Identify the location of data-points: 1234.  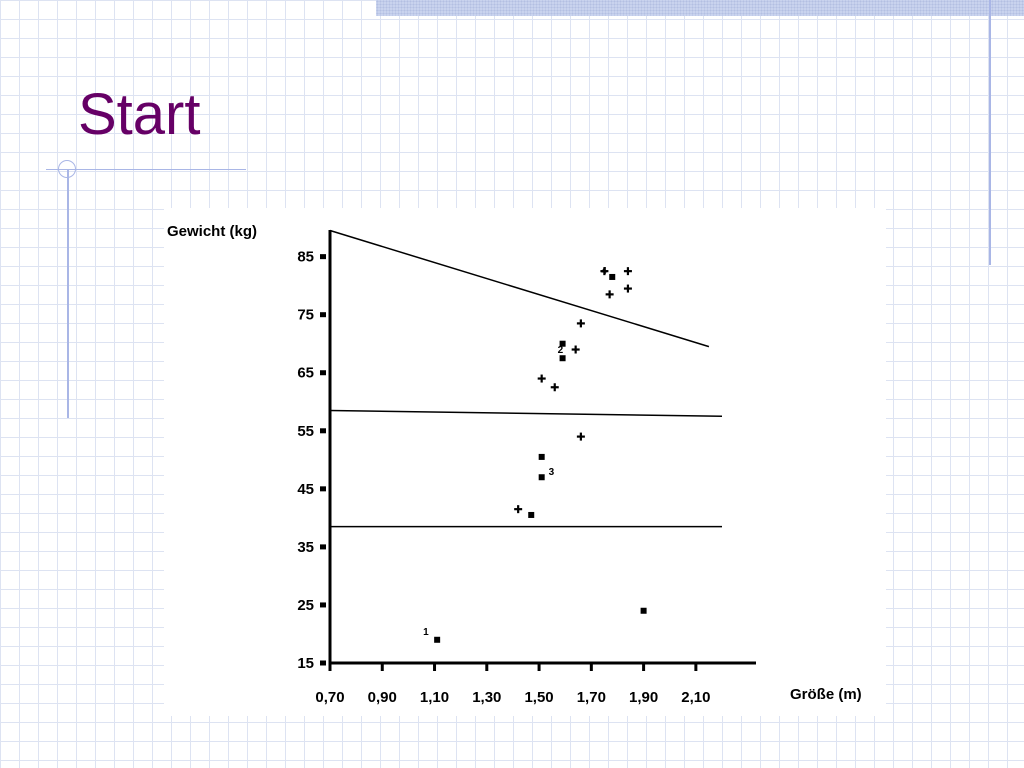
(535, 454).